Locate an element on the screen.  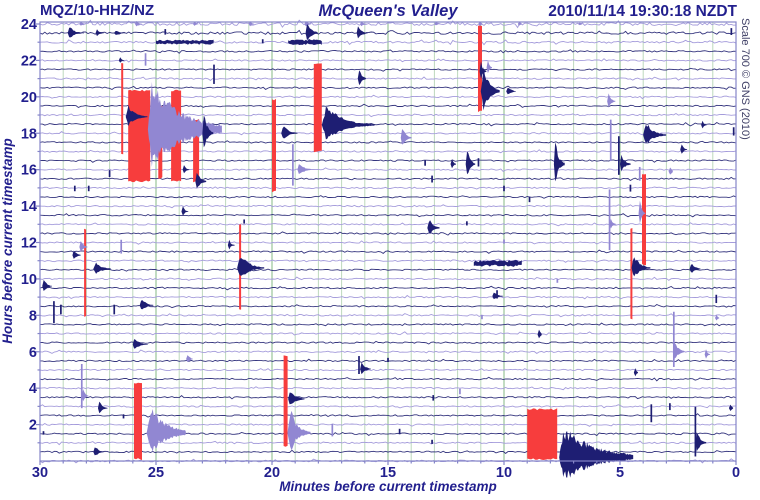
station-id-label: MQZ/10-HHZ/NZ is located at coordinates (97, 10).